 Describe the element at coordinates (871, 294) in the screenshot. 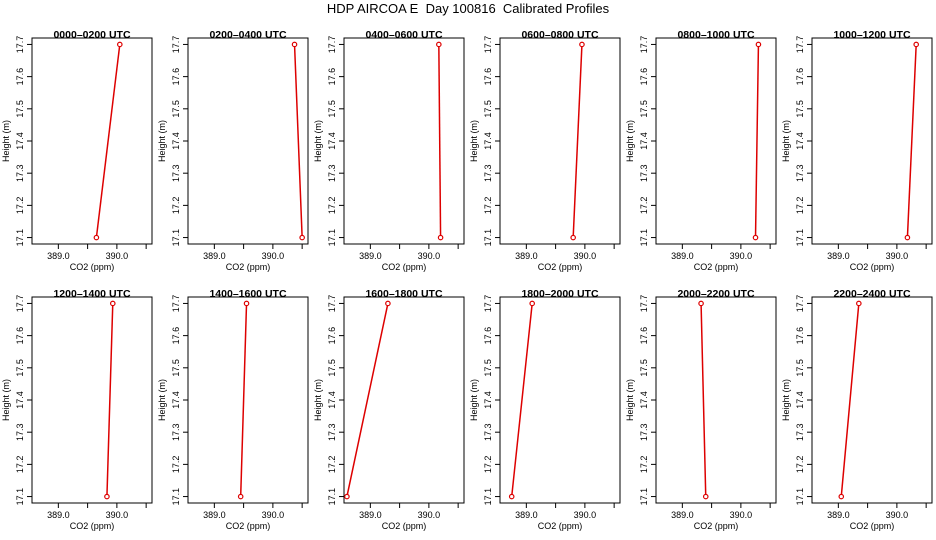

I see `panel-title: 2200–2400 UTC` at that location.